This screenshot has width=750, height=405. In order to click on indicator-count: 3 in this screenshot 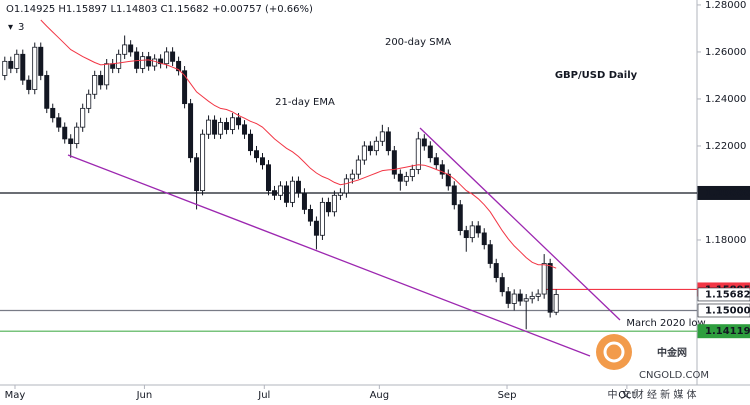, I will do `click(21, 27)`.